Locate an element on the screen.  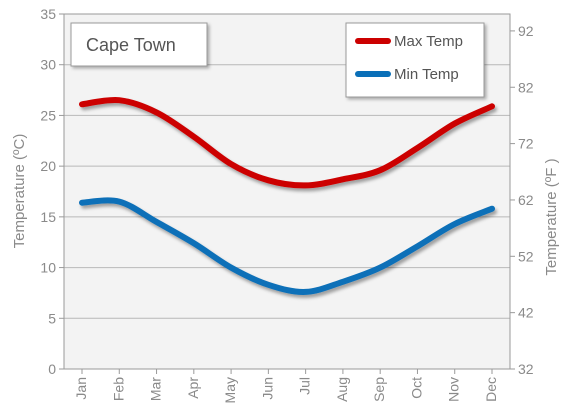
y-tick-label-left: 30 is located at coordinates (48, 65).